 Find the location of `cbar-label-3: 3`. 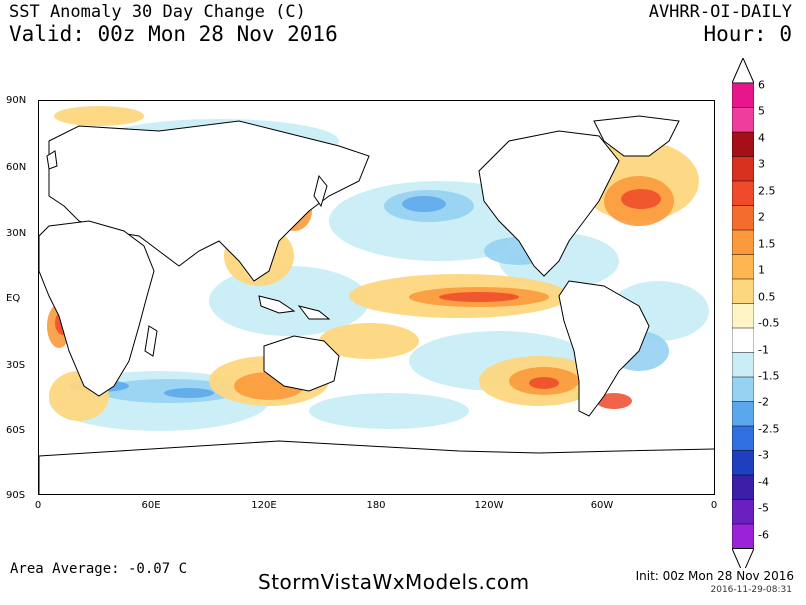

cbar-label-3: 3 is located at coordinates (761, 164).